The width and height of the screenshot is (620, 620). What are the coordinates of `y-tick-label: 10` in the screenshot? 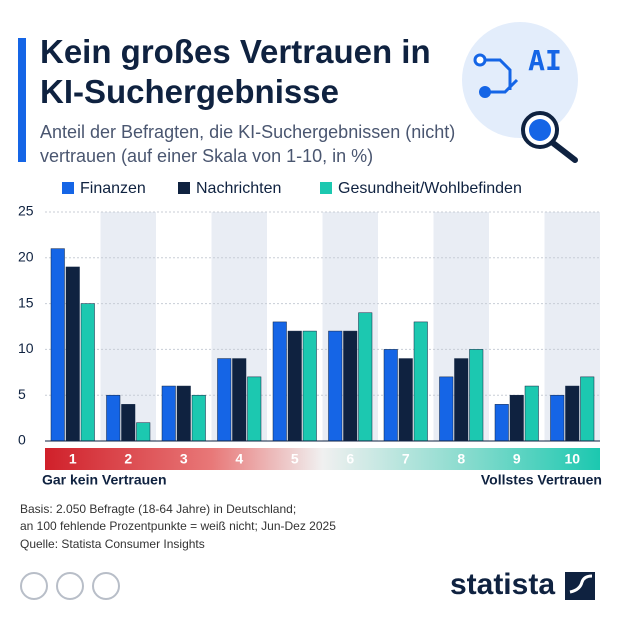 It's located at (26, 348).